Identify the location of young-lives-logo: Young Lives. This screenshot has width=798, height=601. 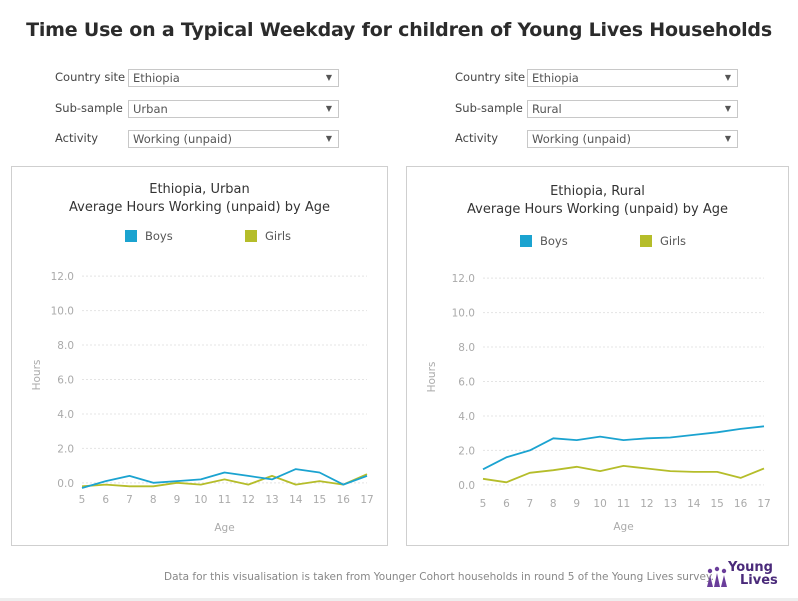
(746, 576).